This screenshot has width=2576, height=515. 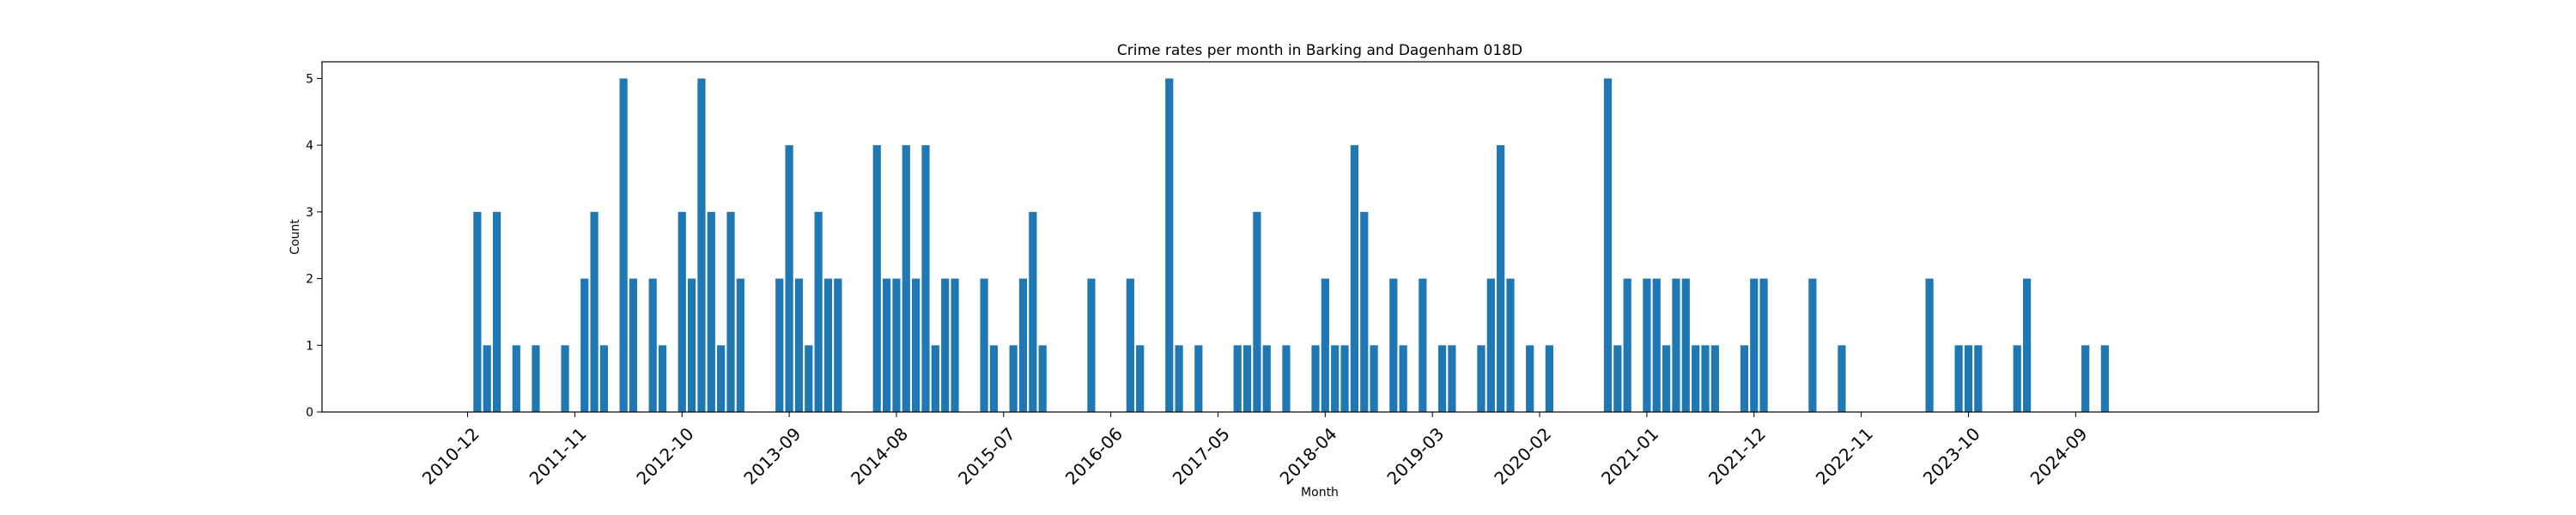 What do you see at coordinates (310, 280) in the screenshot?
I see `y-tick-label: 2` at bounding box center [310, 280].